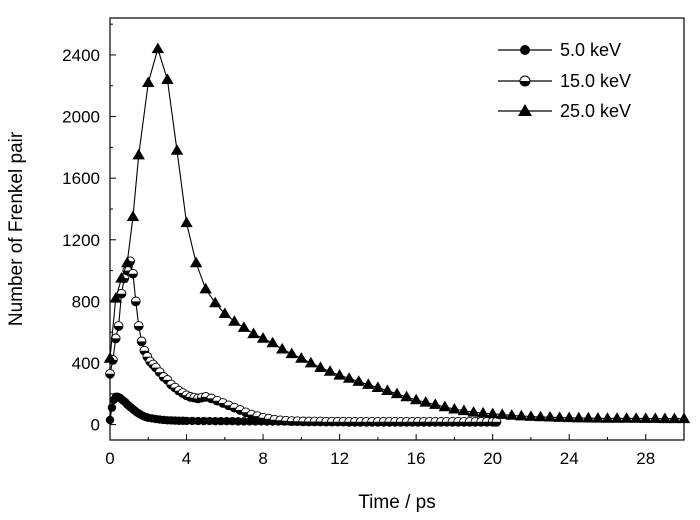 Image resolution: width=700 pixels, height=520 pixels. Describe the element at coordinates (339, 458) in the screenshot. I see `x-tick-label: 12` at that location.